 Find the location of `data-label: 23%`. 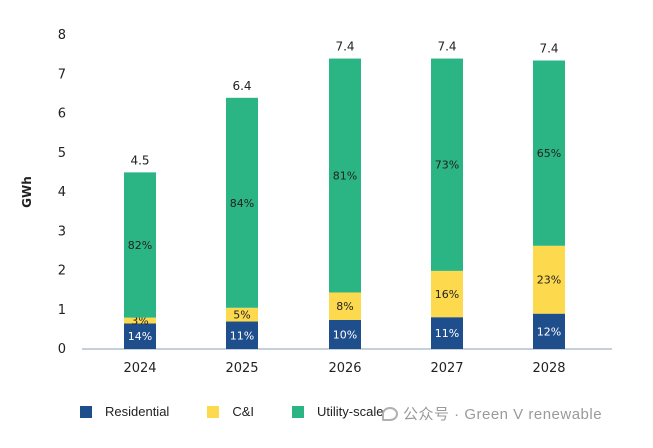

data-label: 23% is located at coordinates (549, 280).